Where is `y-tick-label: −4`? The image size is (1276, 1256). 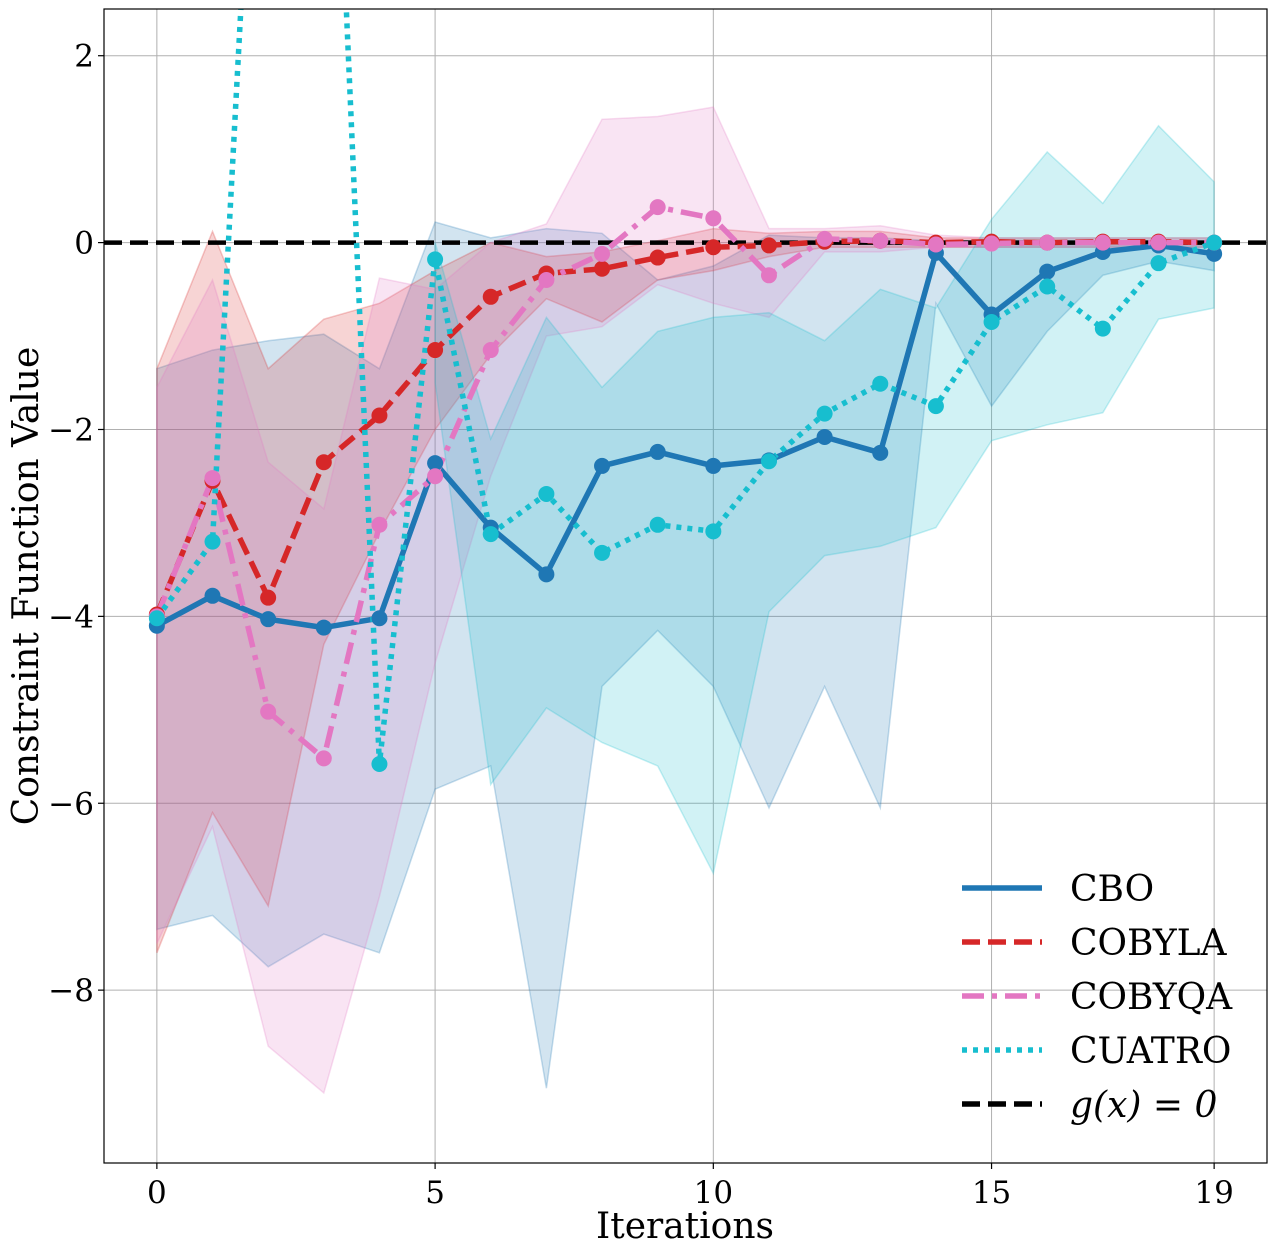 y-tick-label: −4 is located at coordinates (71, 617).